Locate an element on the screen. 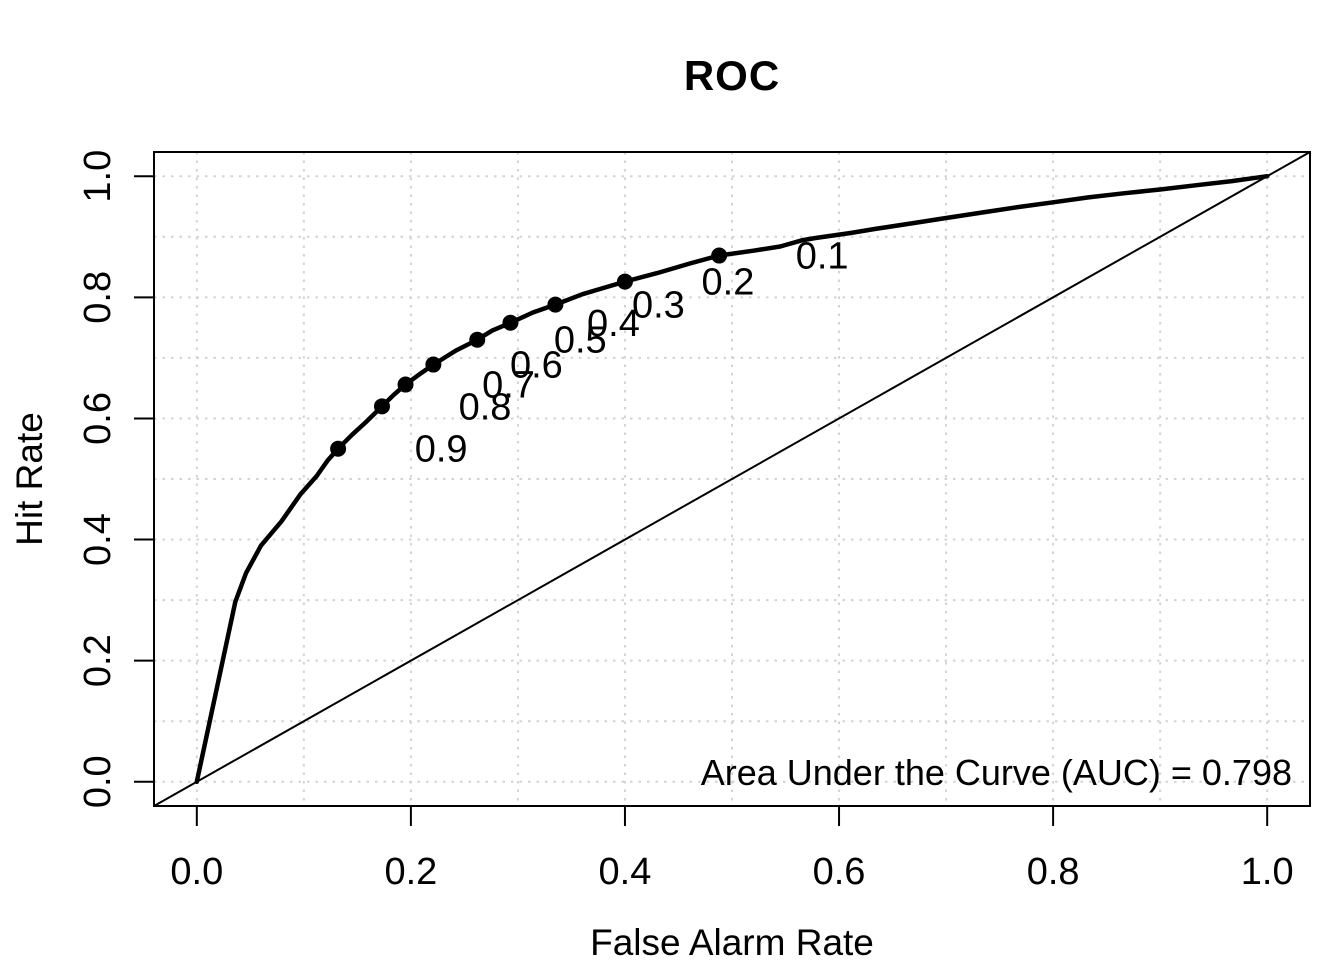 Image resolution: width=1344 pixels, height=960 pixels. y-tick-label: 0.2 is located at coordinates (98, 660).